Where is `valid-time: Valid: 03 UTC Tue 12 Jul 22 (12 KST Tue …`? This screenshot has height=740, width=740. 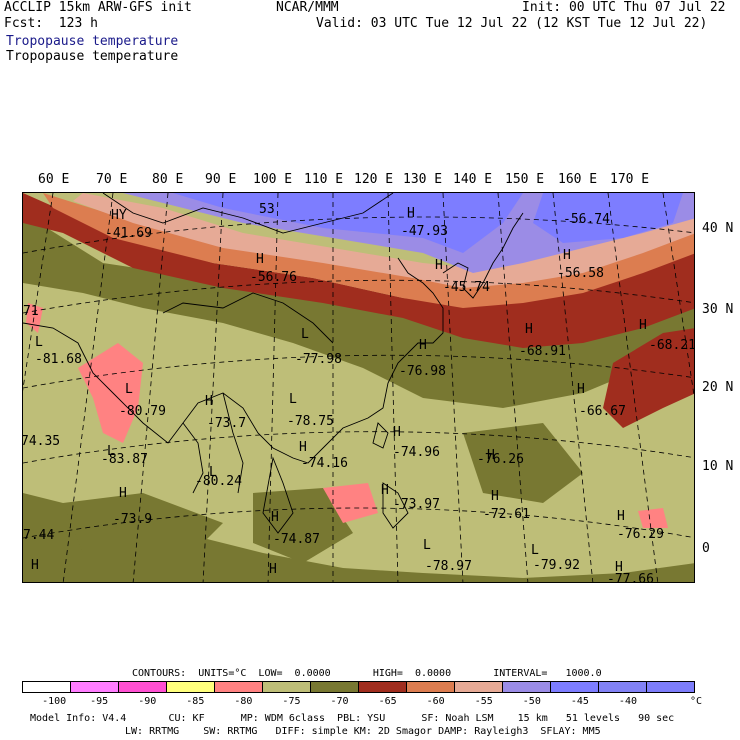
valid-time: Valid: 03 UTC Tue 12 Jul 22 (12 KST Tue … is located at coordinates (512, 23).